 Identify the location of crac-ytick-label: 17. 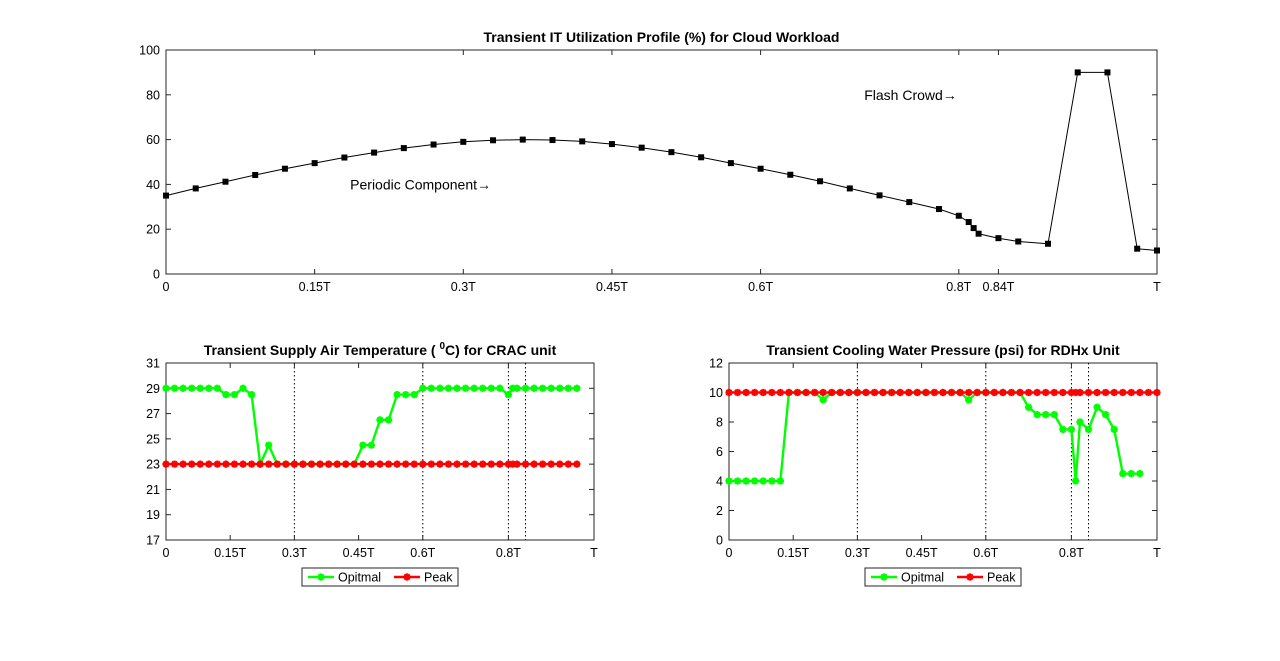
(153, 541).